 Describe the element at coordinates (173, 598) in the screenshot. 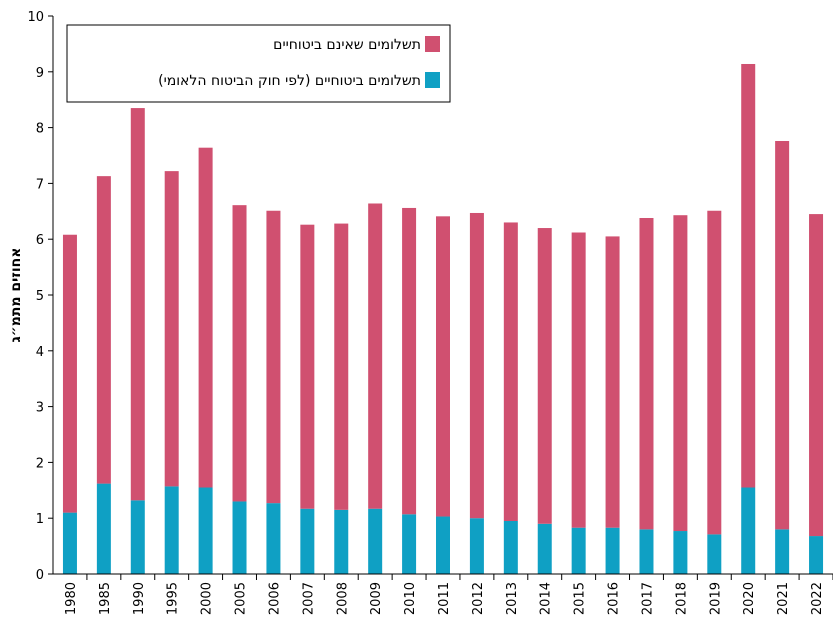

I see `x-tick-label: 1995` at that location.